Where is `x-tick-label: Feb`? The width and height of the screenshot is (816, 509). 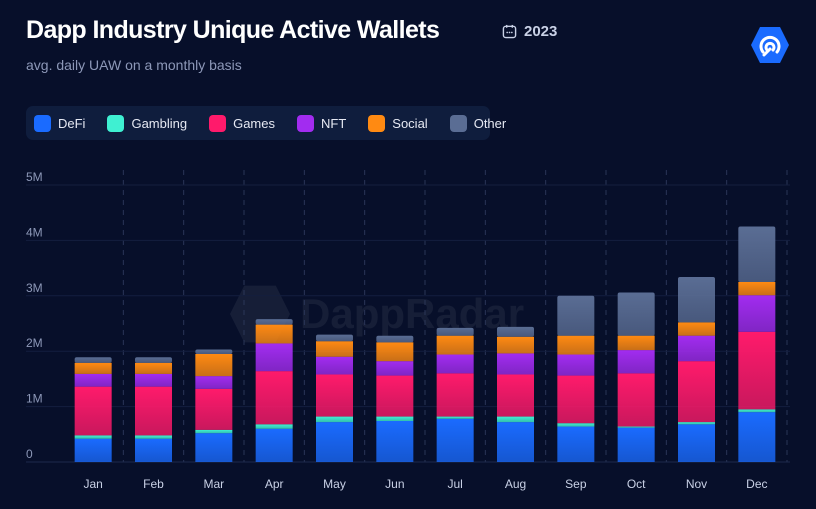 x-tick-label: Feb is located at coordinates (153, 484).